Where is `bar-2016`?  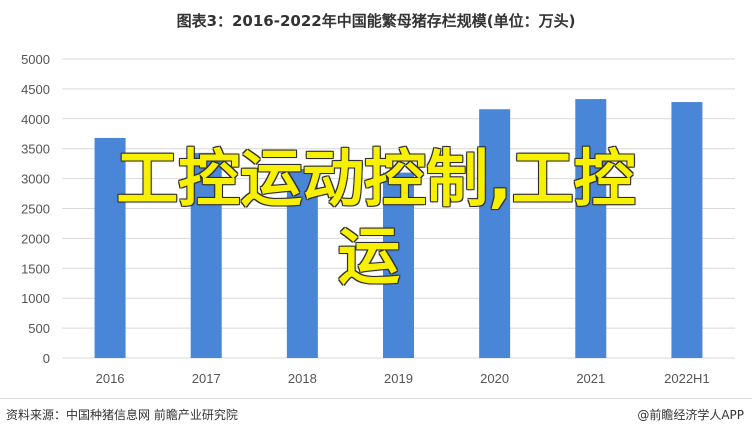 bar-2016 is located at coordinates (110, 247).